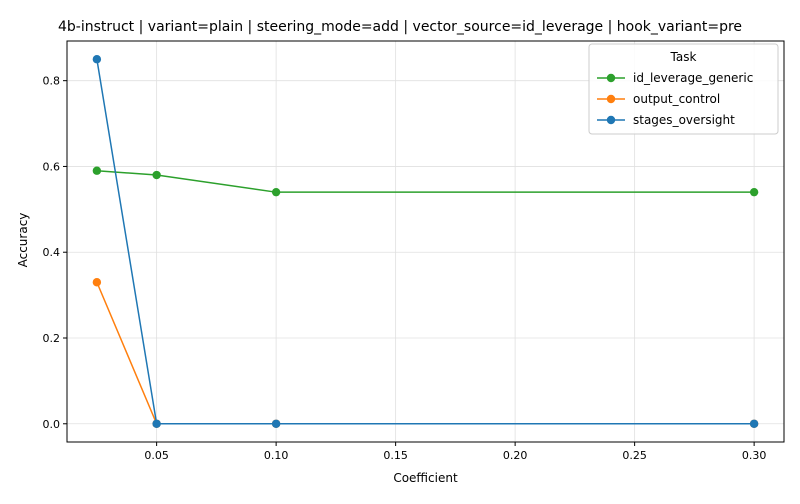 This screenshot has height=504, width=800. Describe the element at coordinates (52, 338) in the screenshot. I see `y-tick-label: 0.2` at that location.